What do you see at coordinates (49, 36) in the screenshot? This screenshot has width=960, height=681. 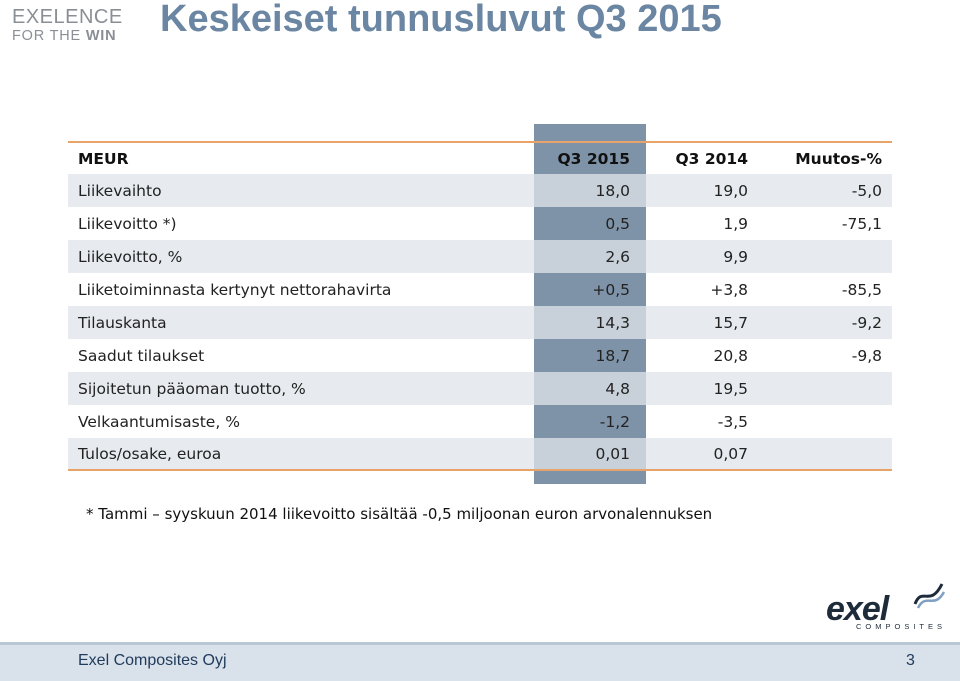 I see `logo-line-2-text: FOR THE` at bounding box center [49, 36].